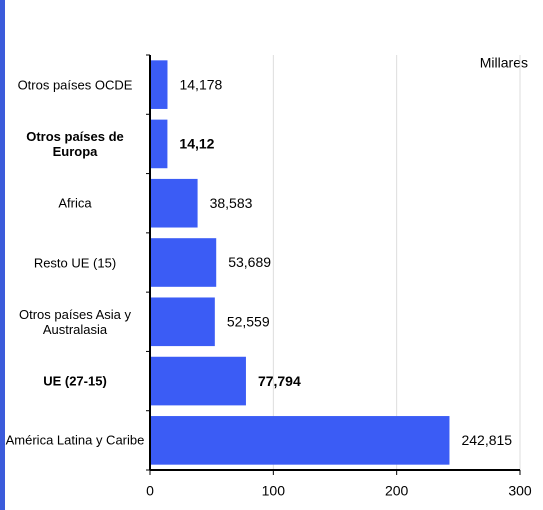  What do you see at coordinates (279, 381) in the screenshot?
I see `value-label: 77,794` at bounding box center [279, 381].